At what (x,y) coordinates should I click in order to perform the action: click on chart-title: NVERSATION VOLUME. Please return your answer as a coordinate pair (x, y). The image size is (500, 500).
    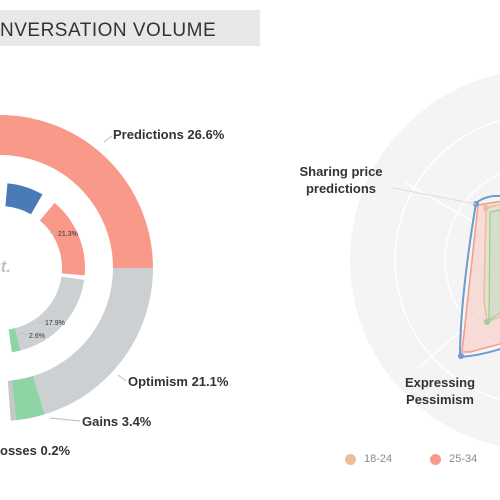
    Looking at the image, I should click on (108, 30).